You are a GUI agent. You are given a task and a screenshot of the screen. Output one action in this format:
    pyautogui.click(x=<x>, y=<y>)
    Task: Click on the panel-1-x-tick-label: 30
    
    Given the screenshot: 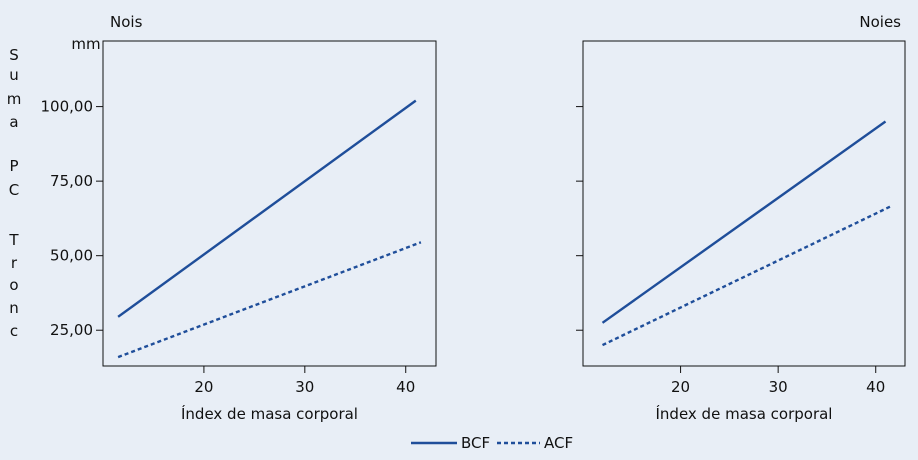 What is the action you would take?
    pyautogui.click(x=304, y=387)
    